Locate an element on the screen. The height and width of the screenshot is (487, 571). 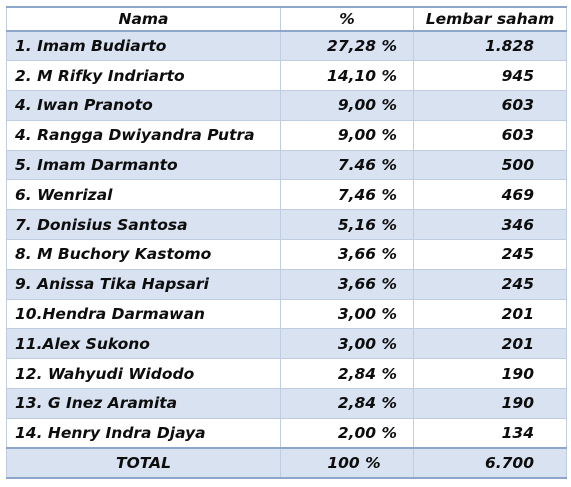
cell-nama: 4. Rangga Dwiyandra Putra is located at coordinates (143, 135).